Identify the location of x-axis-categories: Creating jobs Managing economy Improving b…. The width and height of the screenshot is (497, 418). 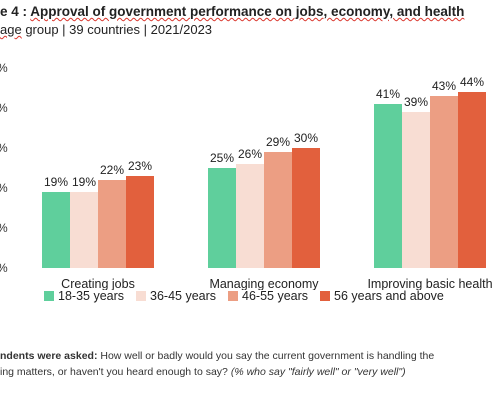
(276, 283).